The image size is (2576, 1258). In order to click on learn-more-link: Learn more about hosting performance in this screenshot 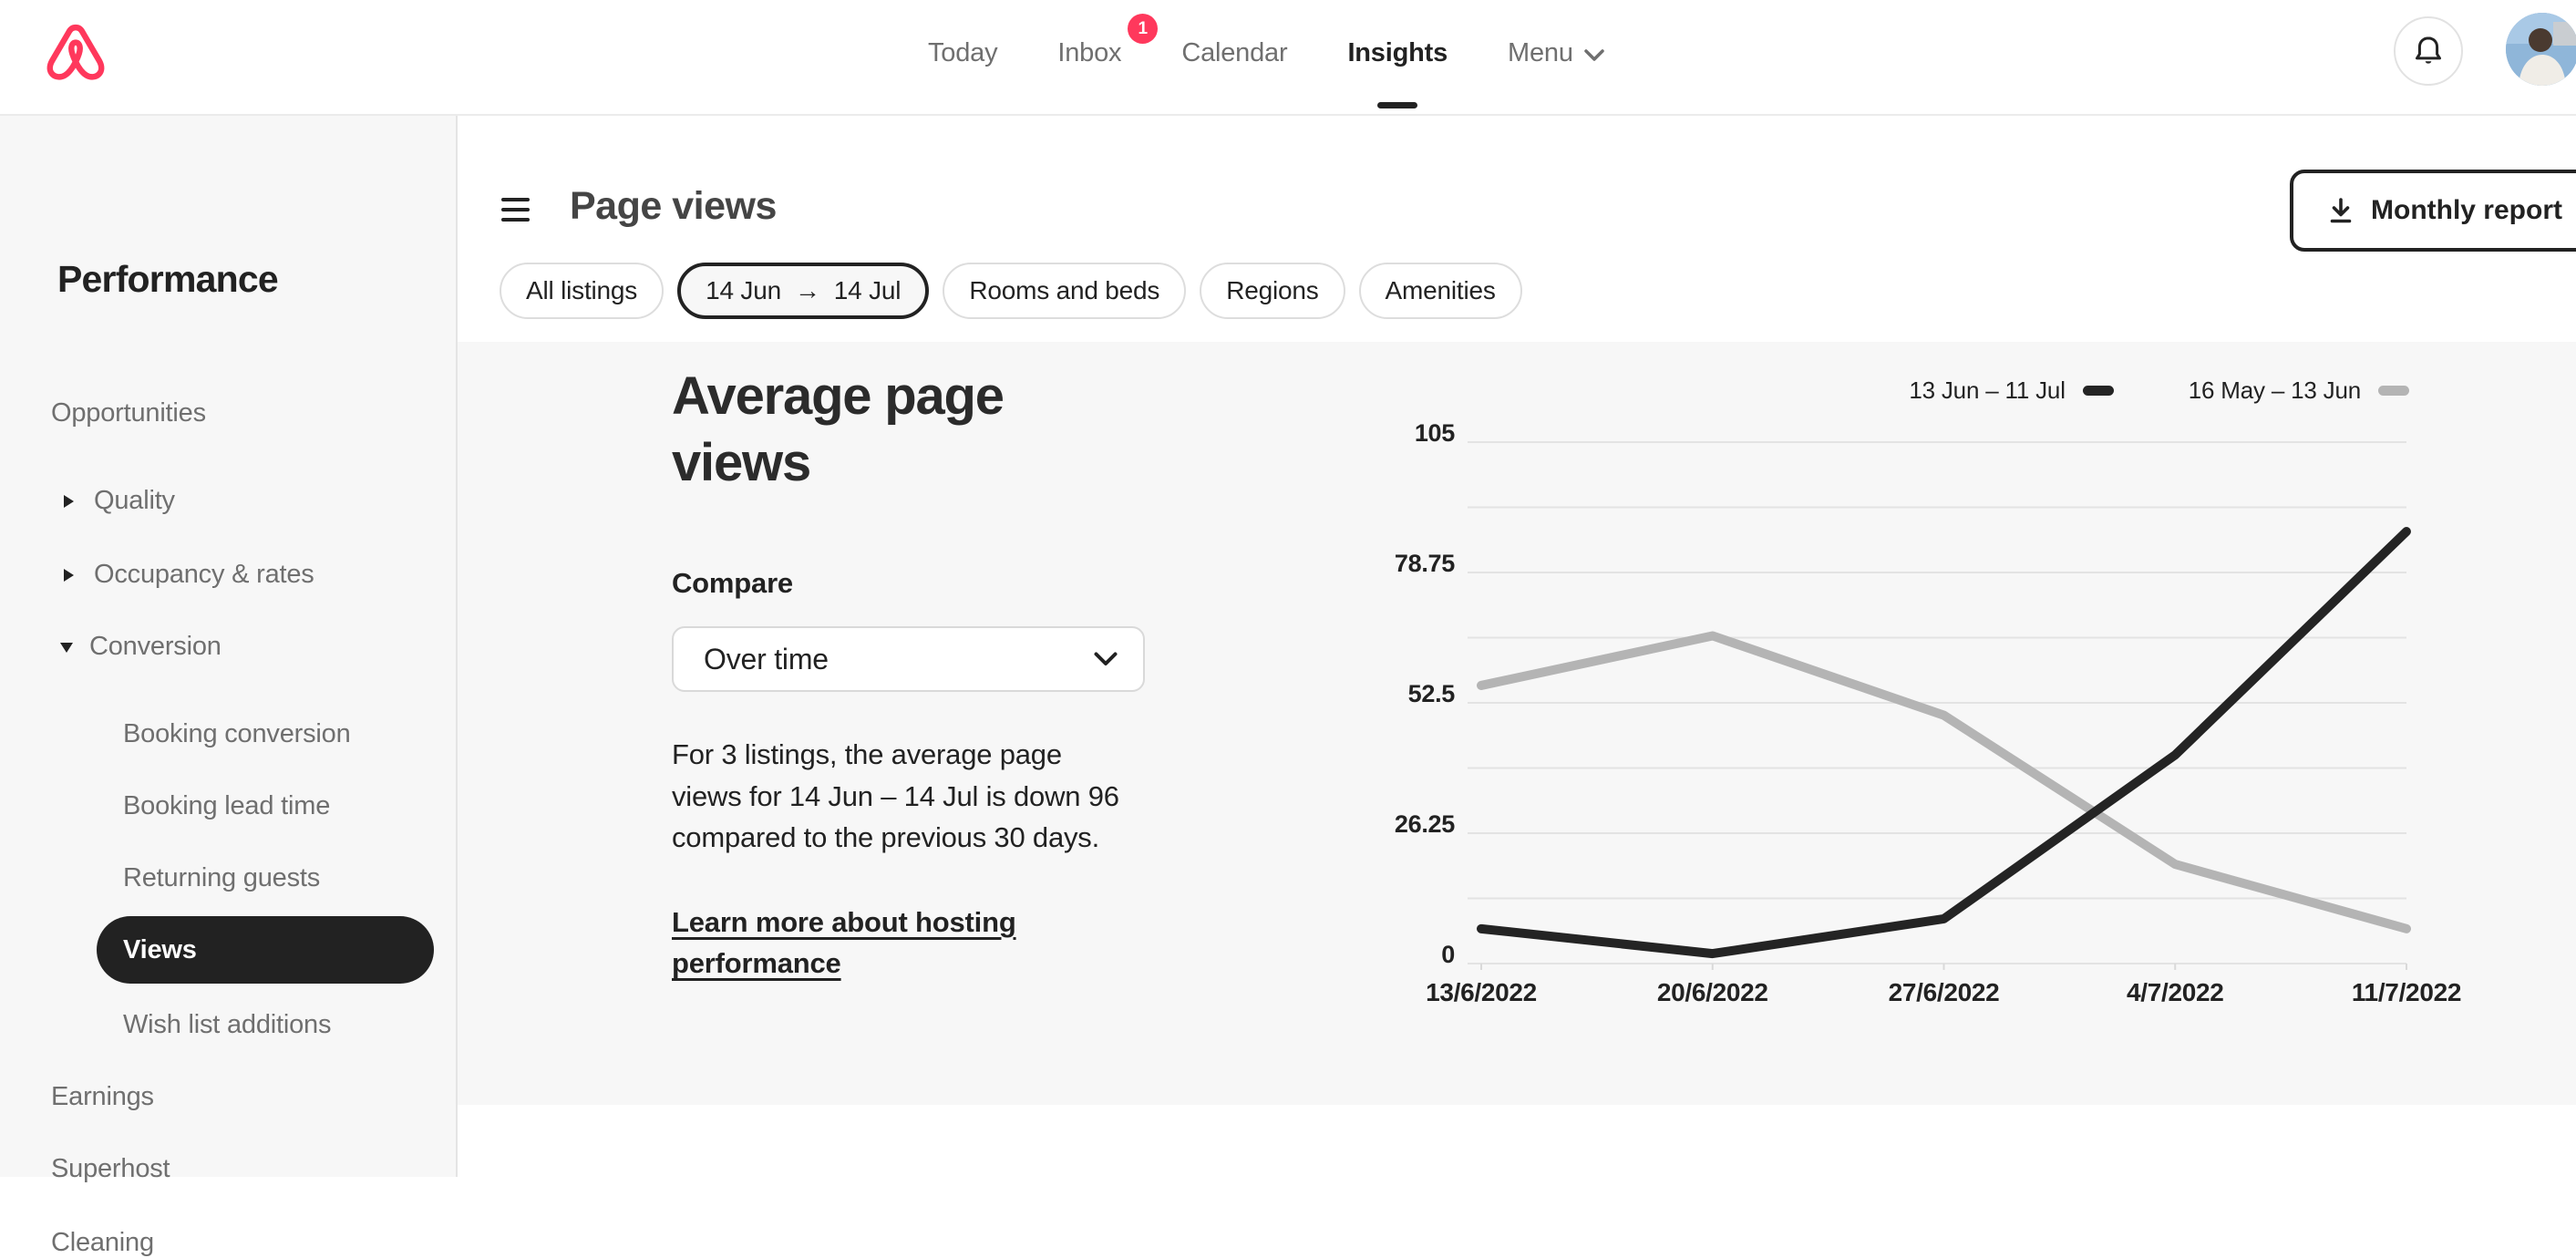, I will do `click(844, 943)`.